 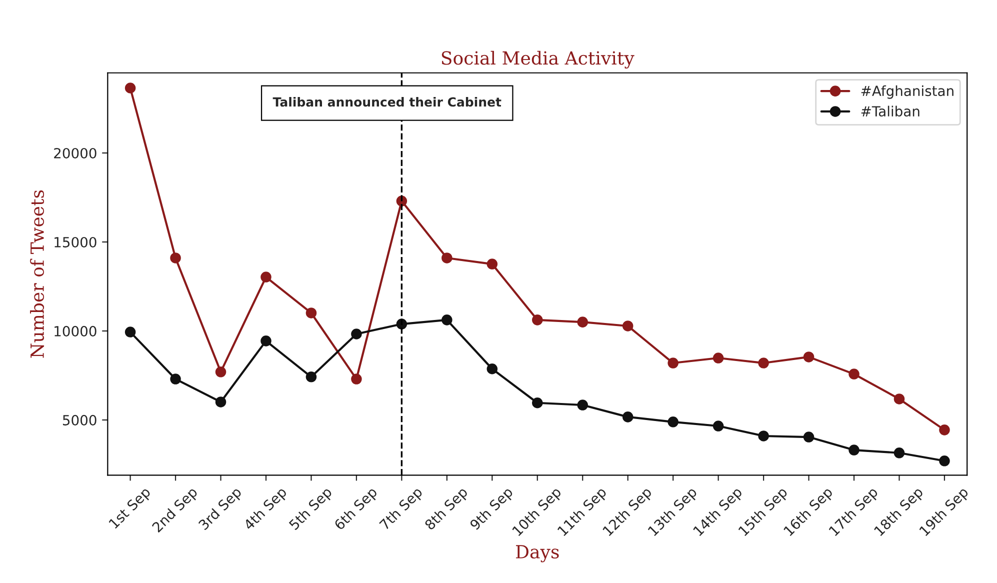 I want to click on x-tick-label: 6th Sep, so click(x=356, y=509).